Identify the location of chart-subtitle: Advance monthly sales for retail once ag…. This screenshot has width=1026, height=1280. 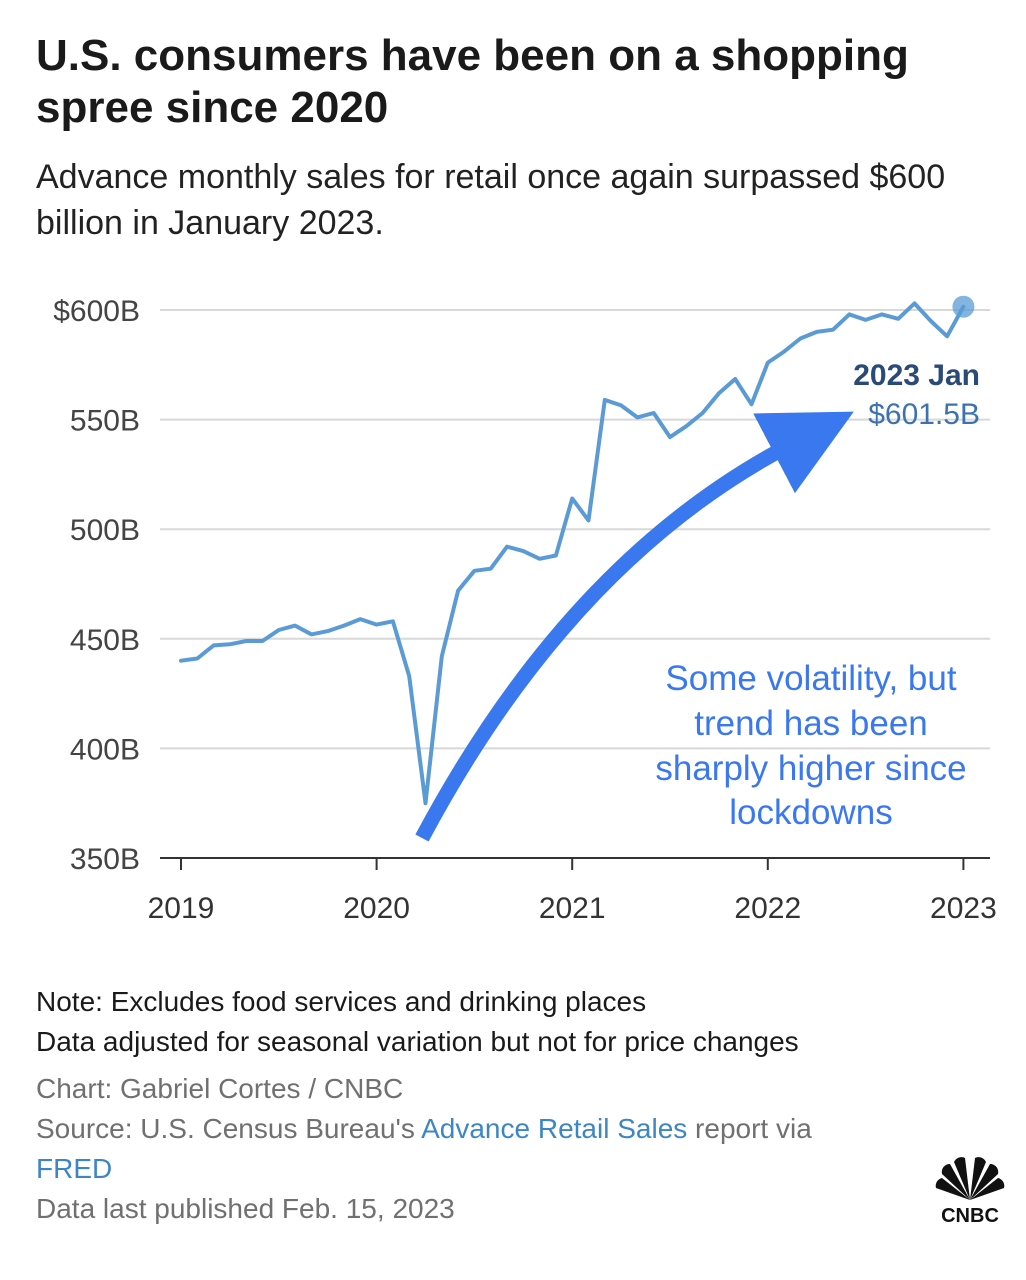
(491, 200).